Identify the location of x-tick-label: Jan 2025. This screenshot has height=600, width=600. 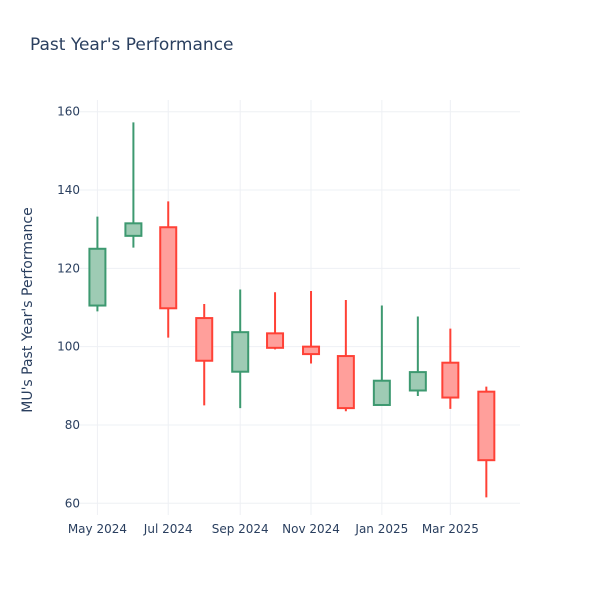
(381, 529).